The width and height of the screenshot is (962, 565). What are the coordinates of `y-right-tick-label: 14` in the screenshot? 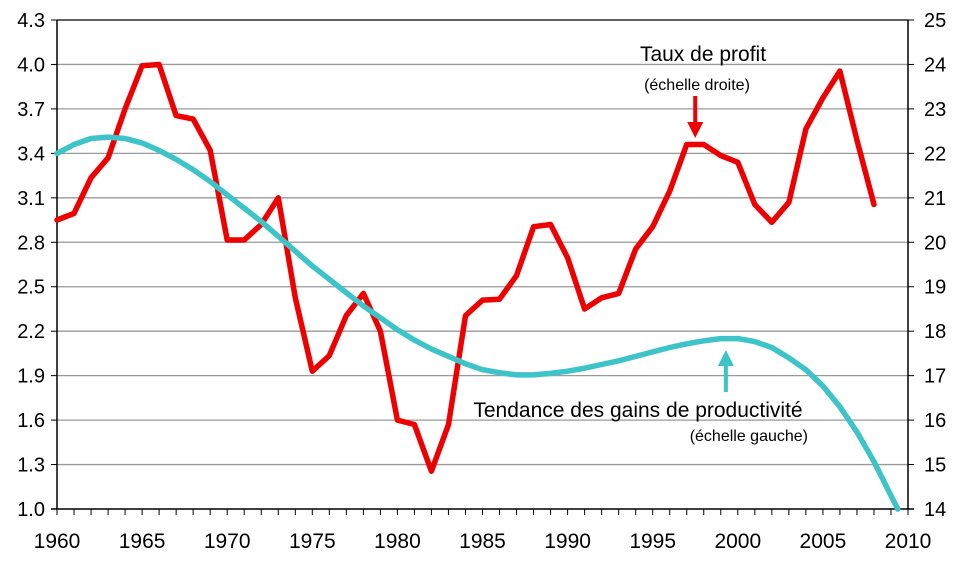 It's located at (935, 510).